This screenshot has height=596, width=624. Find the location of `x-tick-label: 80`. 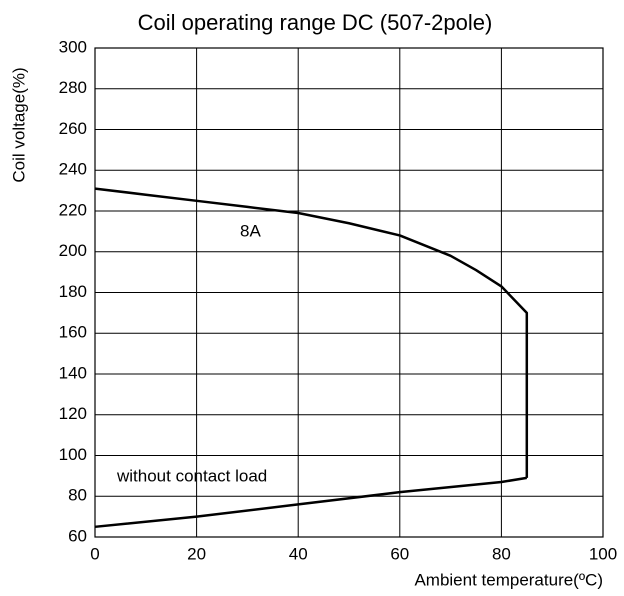

x-tick-label: 80 is located at coordinates (501, 553).